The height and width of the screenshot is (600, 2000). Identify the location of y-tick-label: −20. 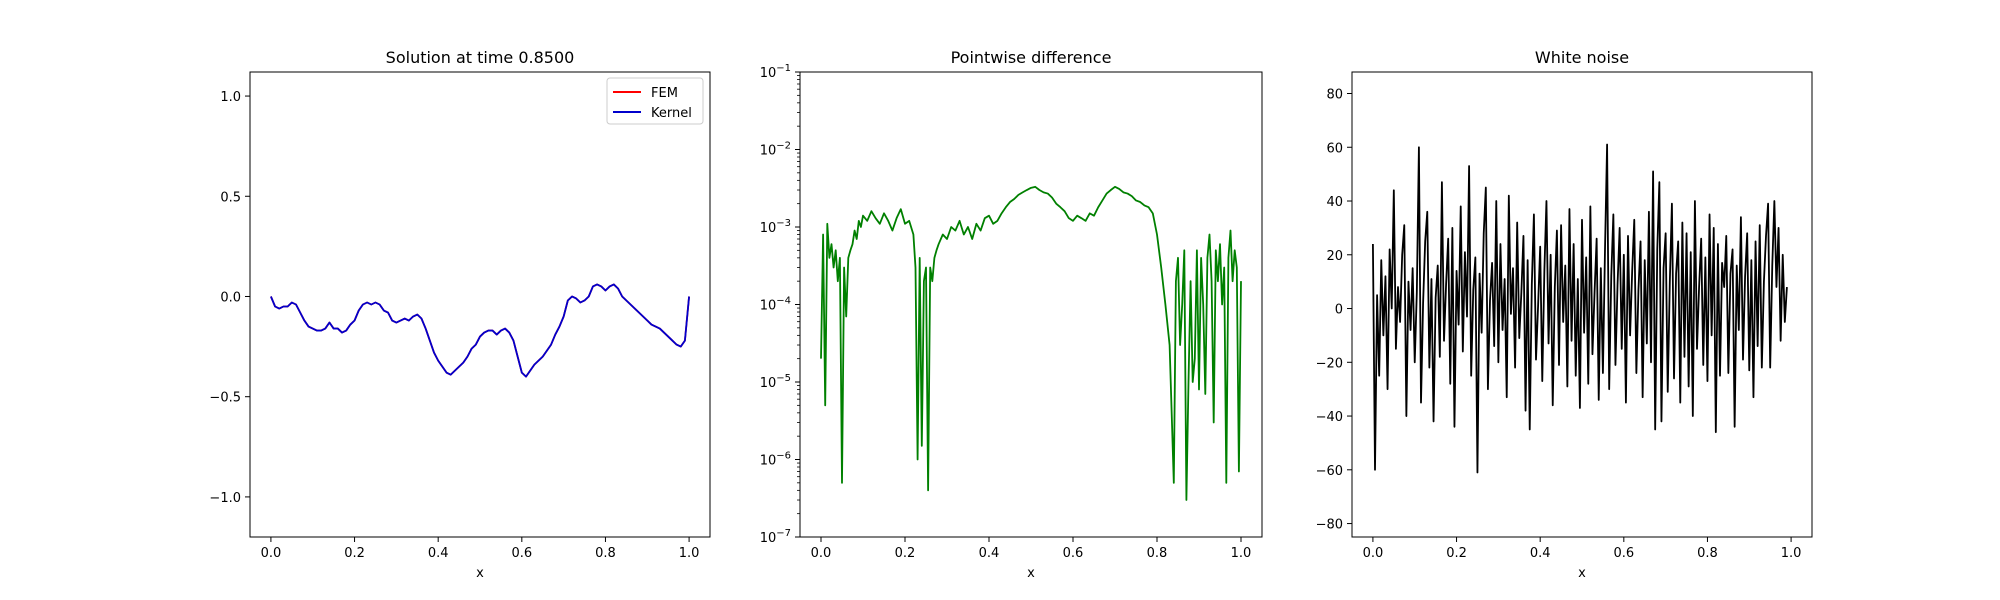
(1329, 363).